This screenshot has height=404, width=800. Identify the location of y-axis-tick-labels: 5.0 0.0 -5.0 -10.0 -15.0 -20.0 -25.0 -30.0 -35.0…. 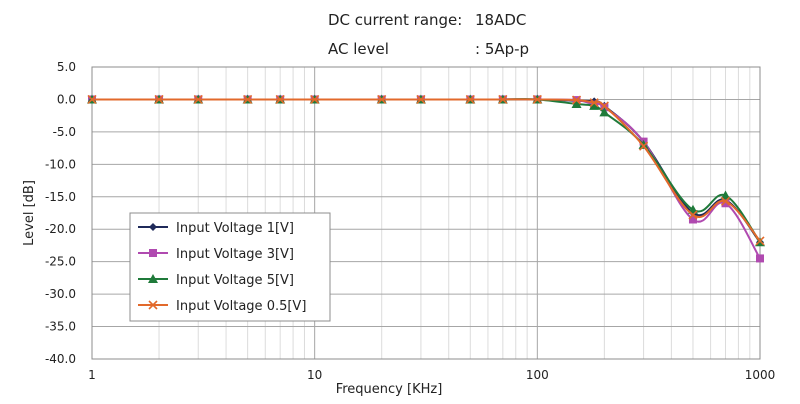
(60, 213).